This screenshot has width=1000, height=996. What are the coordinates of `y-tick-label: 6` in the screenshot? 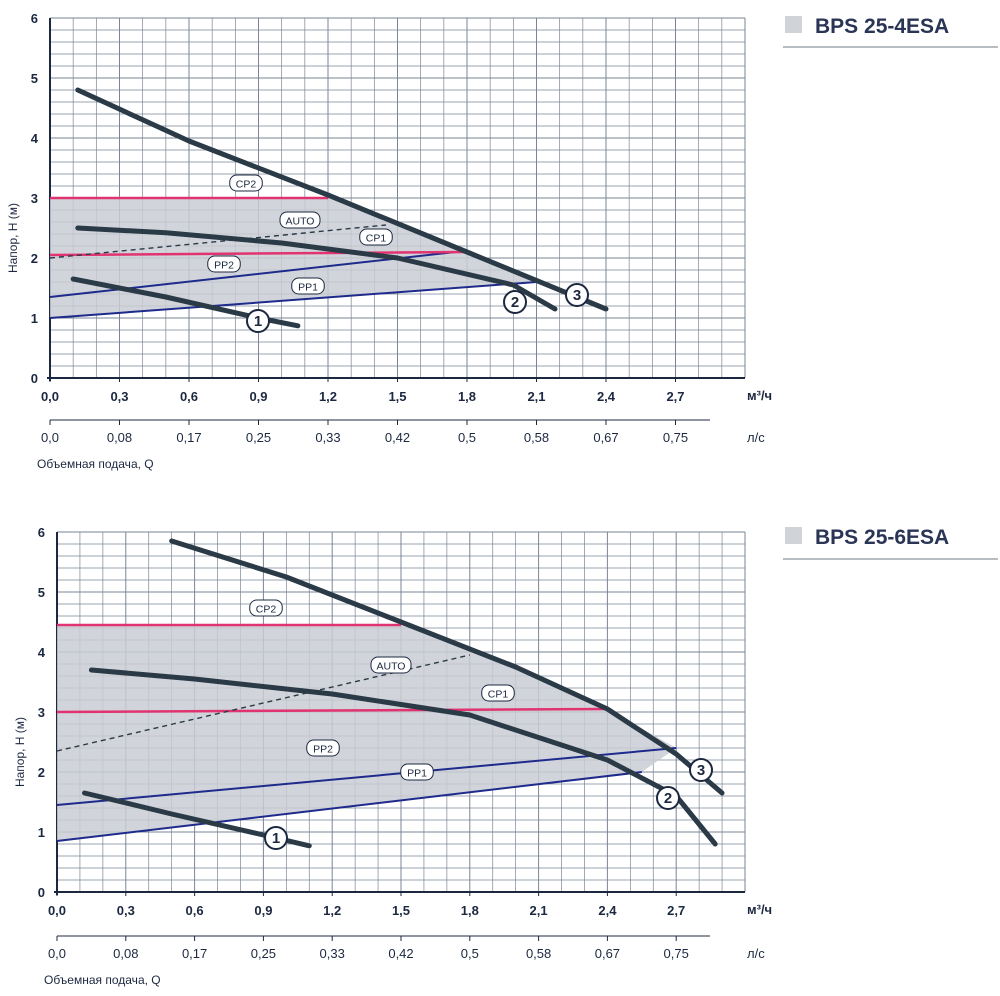 It's located at (41, 532).